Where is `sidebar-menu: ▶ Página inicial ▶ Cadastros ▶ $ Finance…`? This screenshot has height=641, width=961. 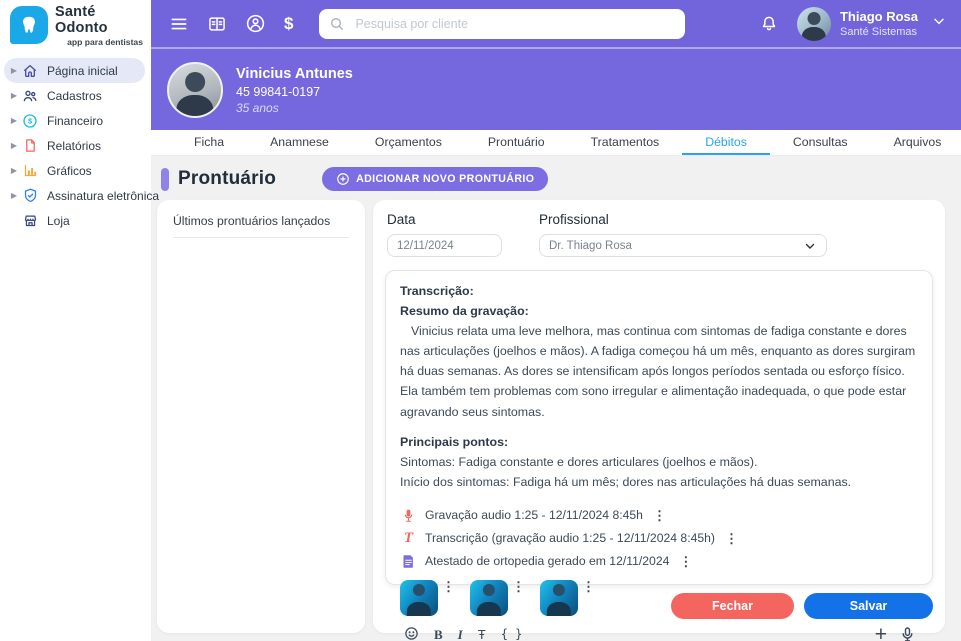
sidebar-menu: ▶ Página inicial ▶ Cadastros ▶ $ Finance… is located at coordinates (79, 145).